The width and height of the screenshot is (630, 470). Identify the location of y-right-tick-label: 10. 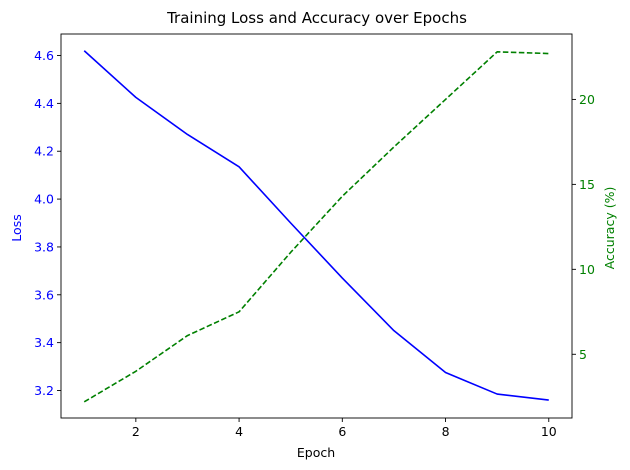
(587, 269).